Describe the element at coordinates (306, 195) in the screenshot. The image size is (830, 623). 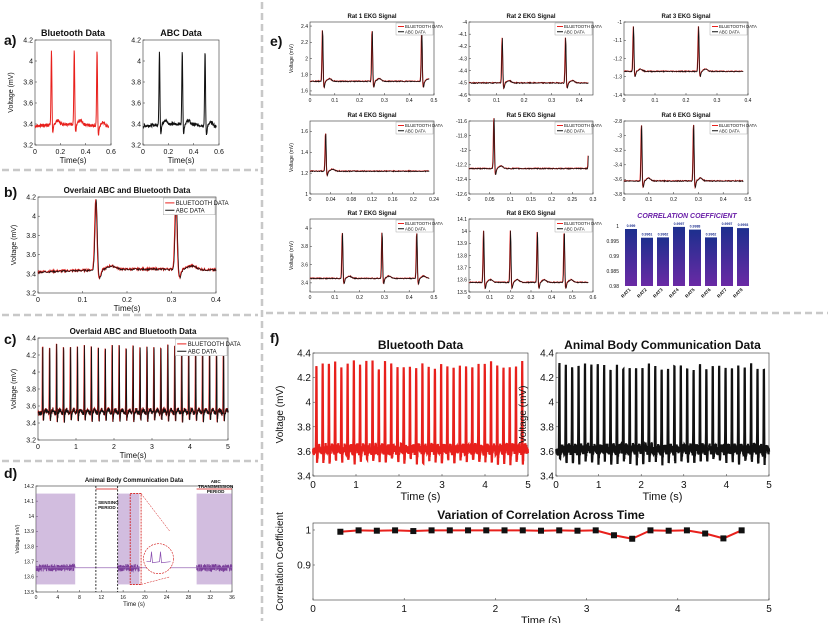
I see `y-tick-label: 1` at that location.